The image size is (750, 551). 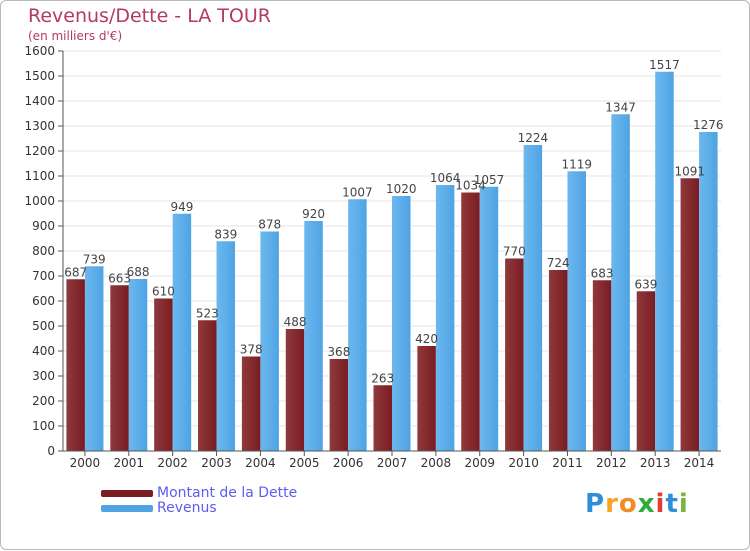 I want to click on data-label-revenue: 1020, so click(x=401, y=189).